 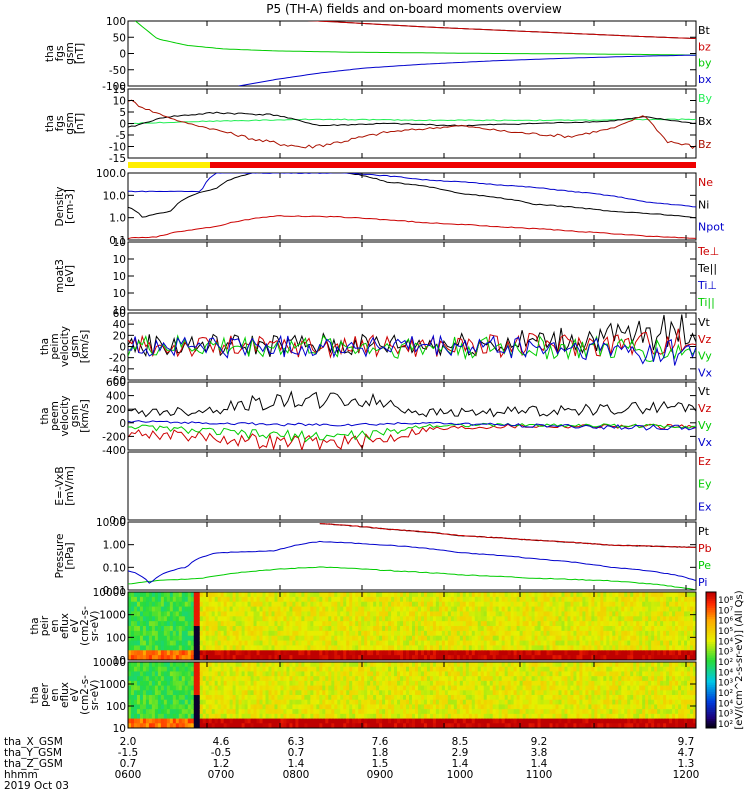 I want to click on y-tick-label: 50, so click(x=119, y=38).